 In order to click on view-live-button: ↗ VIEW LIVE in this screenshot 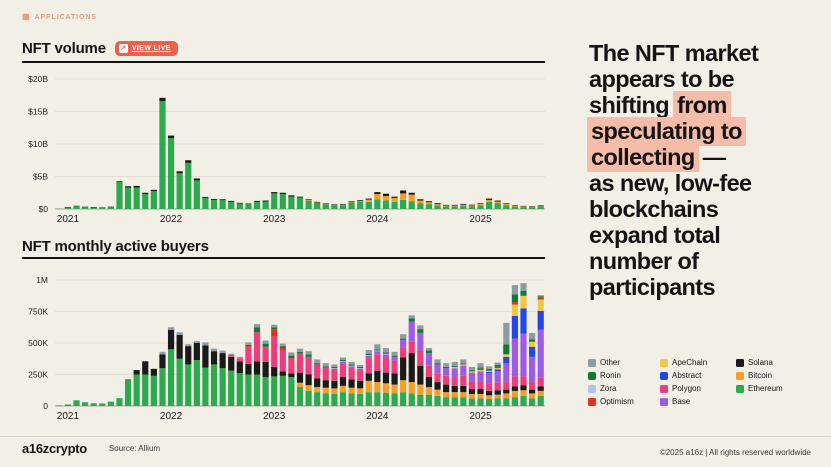, I will do `click(146, 48)`.